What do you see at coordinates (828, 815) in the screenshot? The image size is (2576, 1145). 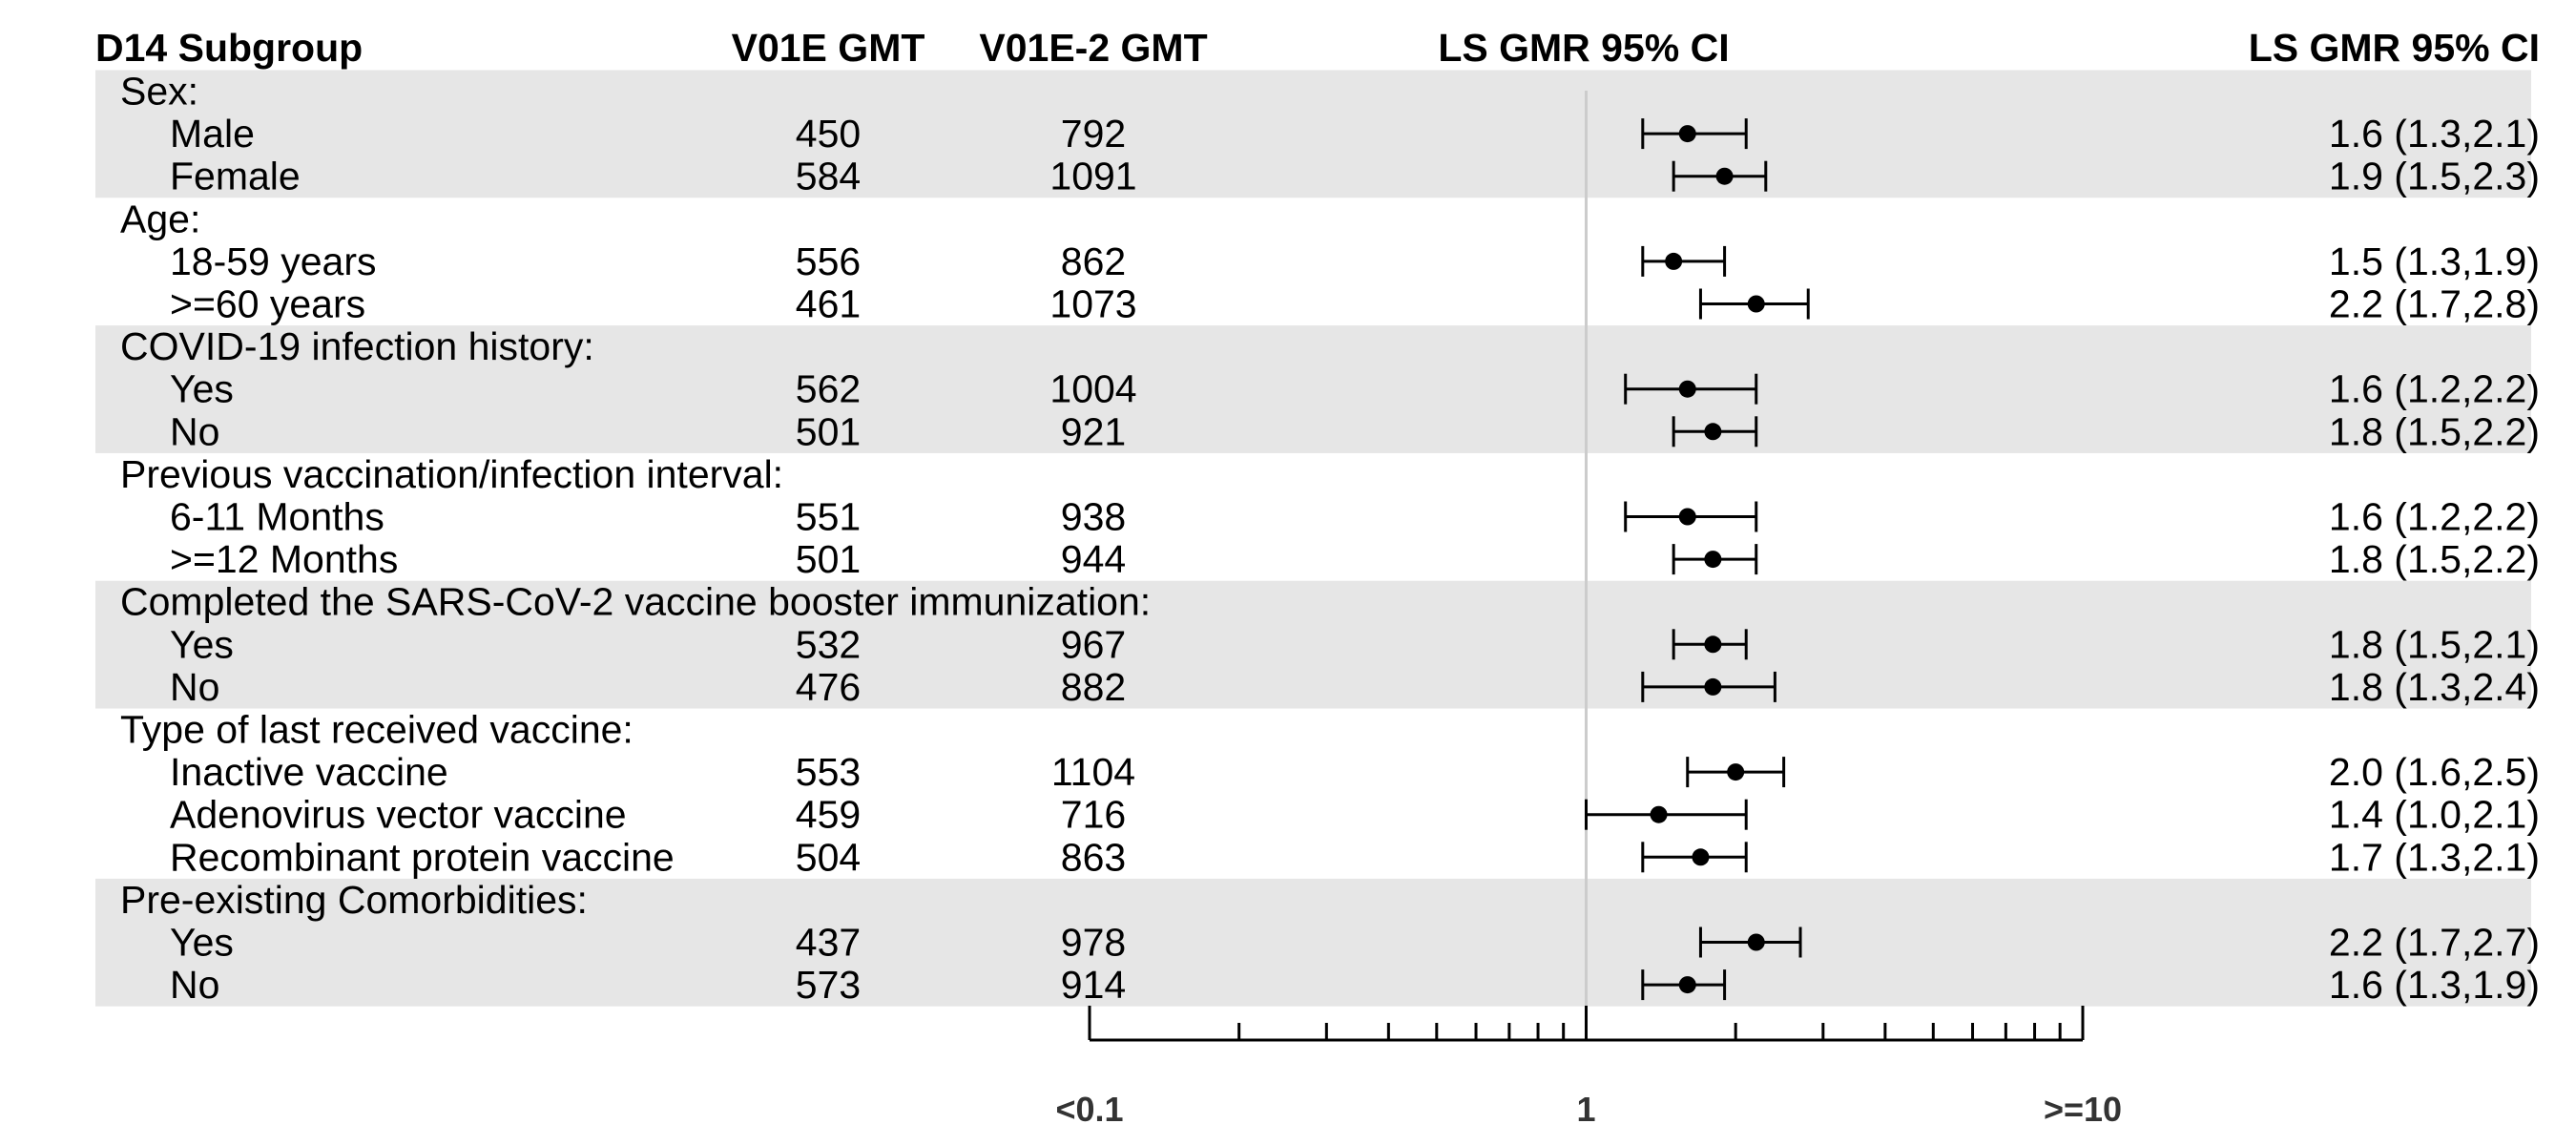 I see `gmt-a-value: 459` at bounding box center [828, 815].